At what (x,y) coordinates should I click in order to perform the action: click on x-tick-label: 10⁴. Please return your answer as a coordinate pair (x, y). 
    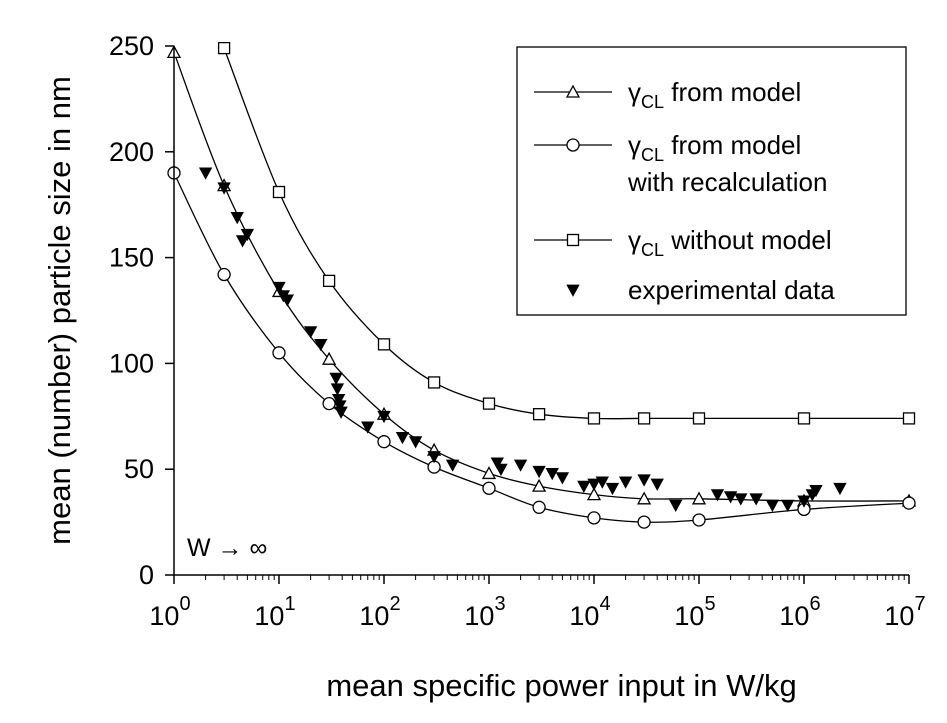
    Looking at the image, I should click on (589, 612).